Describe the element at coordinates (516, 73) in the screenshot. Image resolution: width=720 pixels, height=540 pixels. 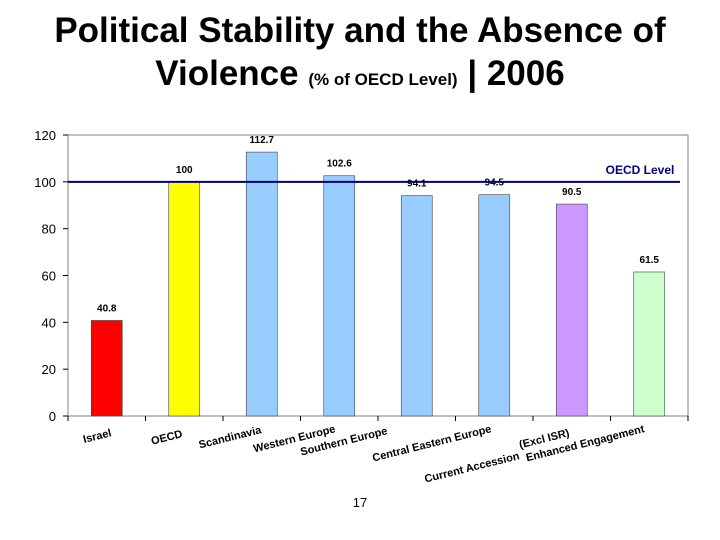
I see `title-year: | 2006` at that location.